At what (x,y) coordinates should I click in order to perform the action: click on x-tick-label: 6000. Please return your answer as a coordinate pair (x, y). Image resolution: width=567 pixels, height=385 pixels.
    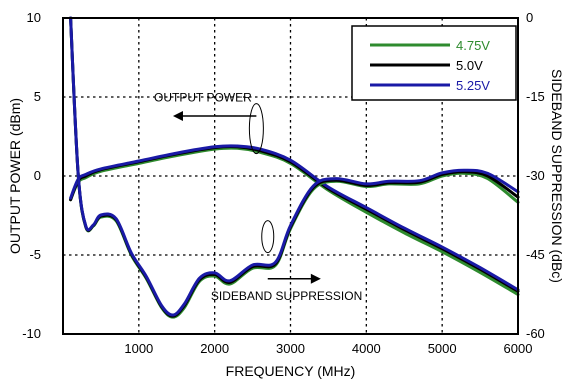
    Looking at the image, I should click on (518, 348).